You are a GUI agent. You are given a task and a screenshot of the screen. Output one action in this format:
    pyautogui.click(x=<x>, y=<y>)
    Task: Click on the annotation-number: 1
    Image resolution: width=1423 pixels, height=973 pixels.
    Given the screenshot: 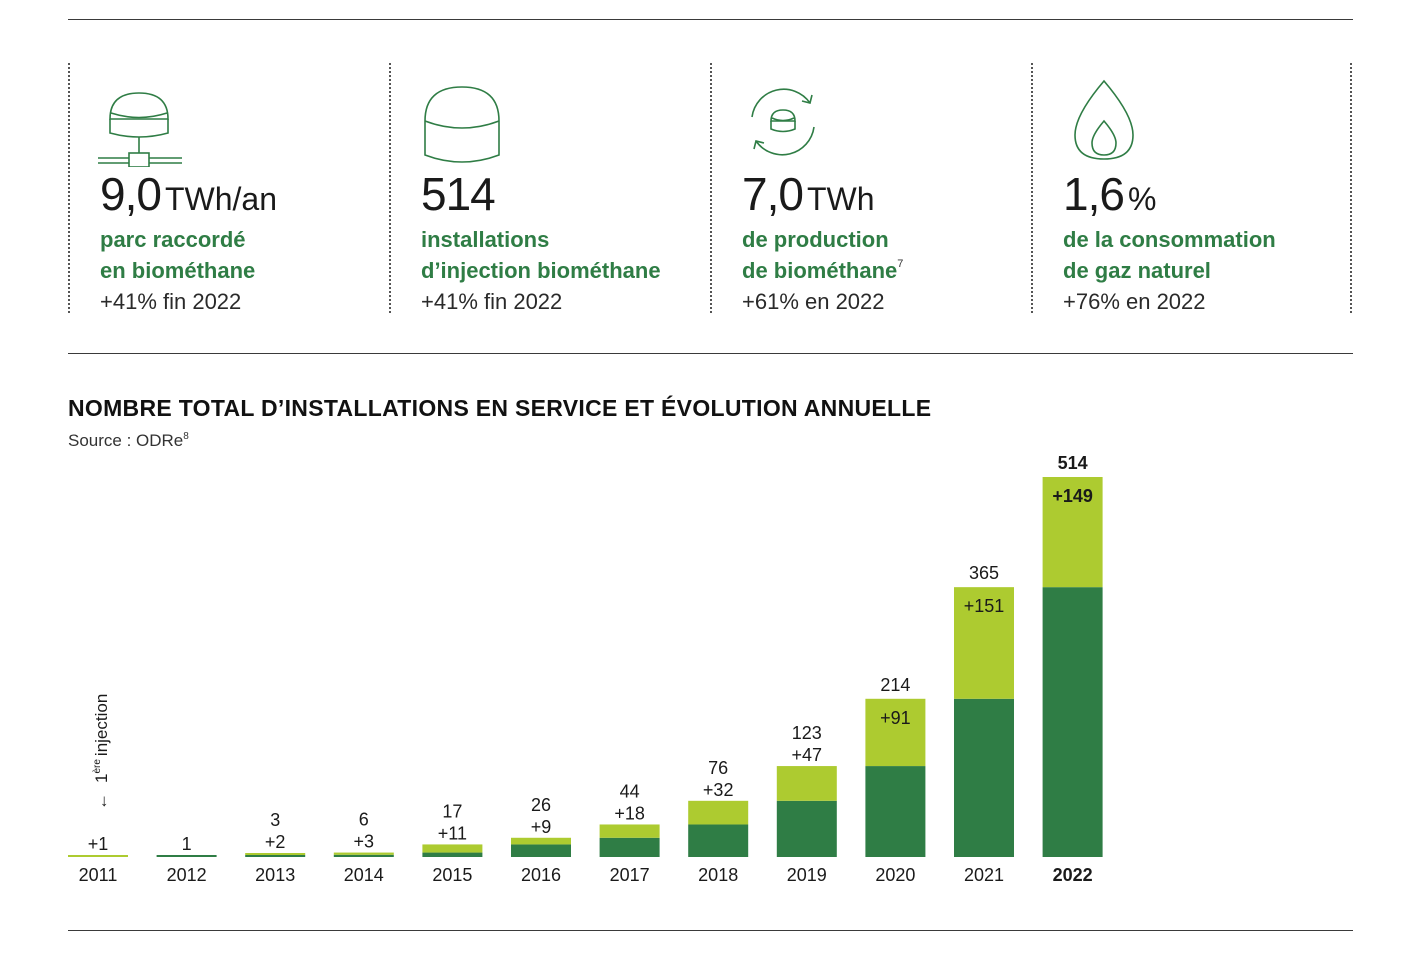 What is the action you would take?
    pyautogui.click(x=101, y=778)
    